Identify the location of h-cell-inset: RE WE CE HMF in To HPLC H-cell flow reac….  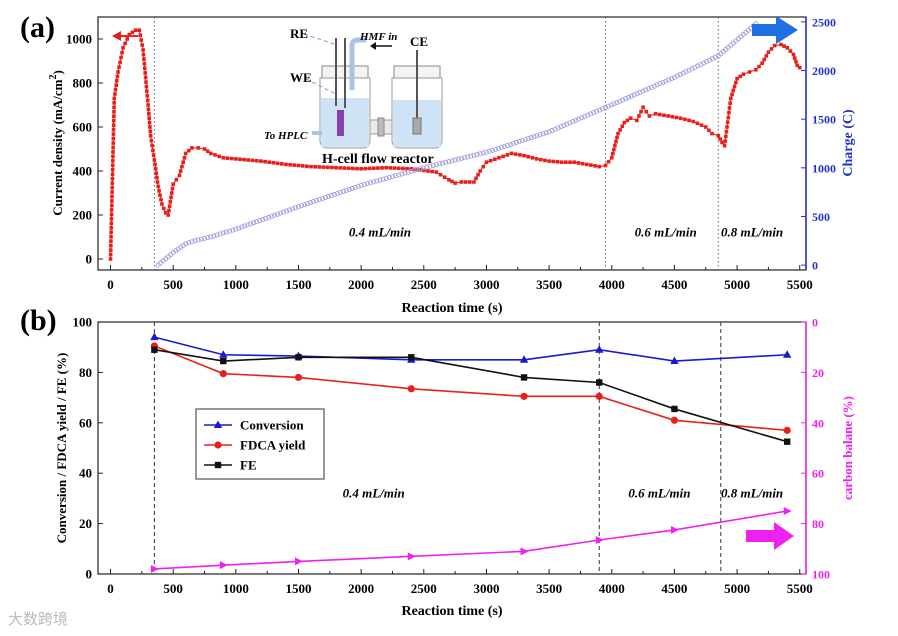
(353, 96).